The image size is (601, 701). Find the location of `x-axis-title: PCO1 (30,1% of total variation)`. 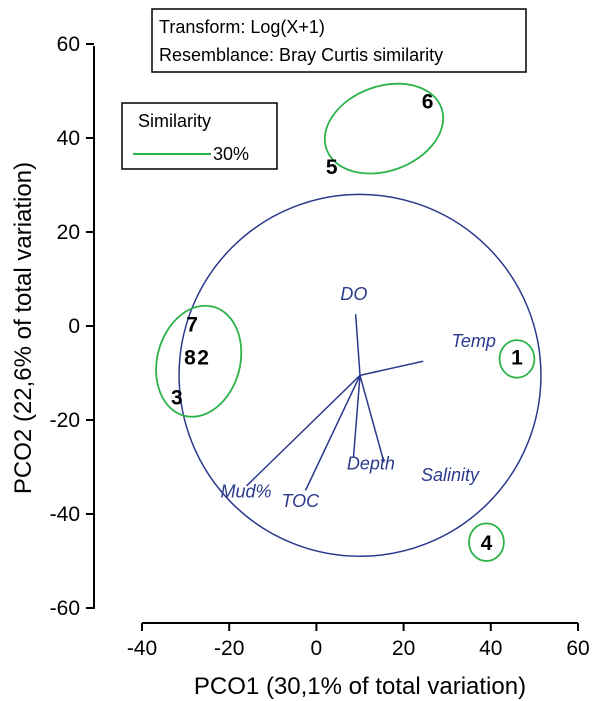

x-axis-title: PCO1 (30,1% of total variation) is located at coordinates (360, 686).